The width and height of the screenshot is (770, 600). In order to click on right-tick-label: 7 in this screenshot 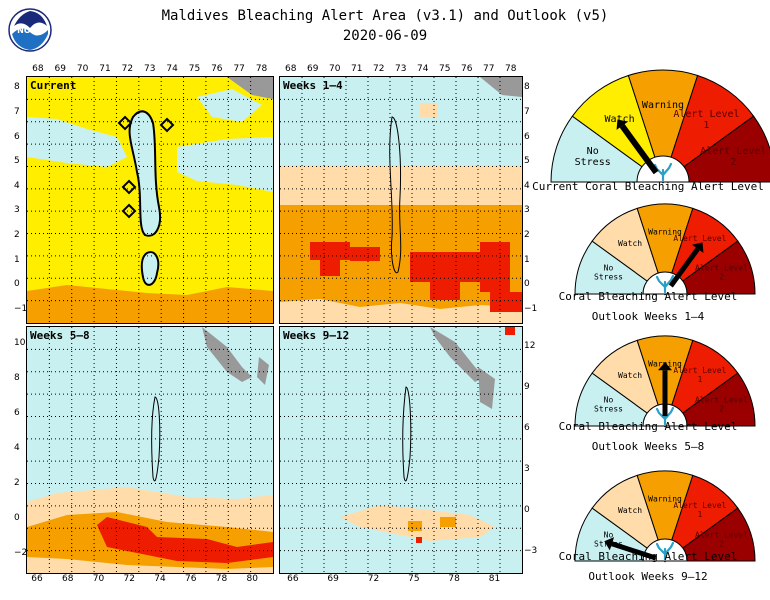, I will do `click(527, 111)`.